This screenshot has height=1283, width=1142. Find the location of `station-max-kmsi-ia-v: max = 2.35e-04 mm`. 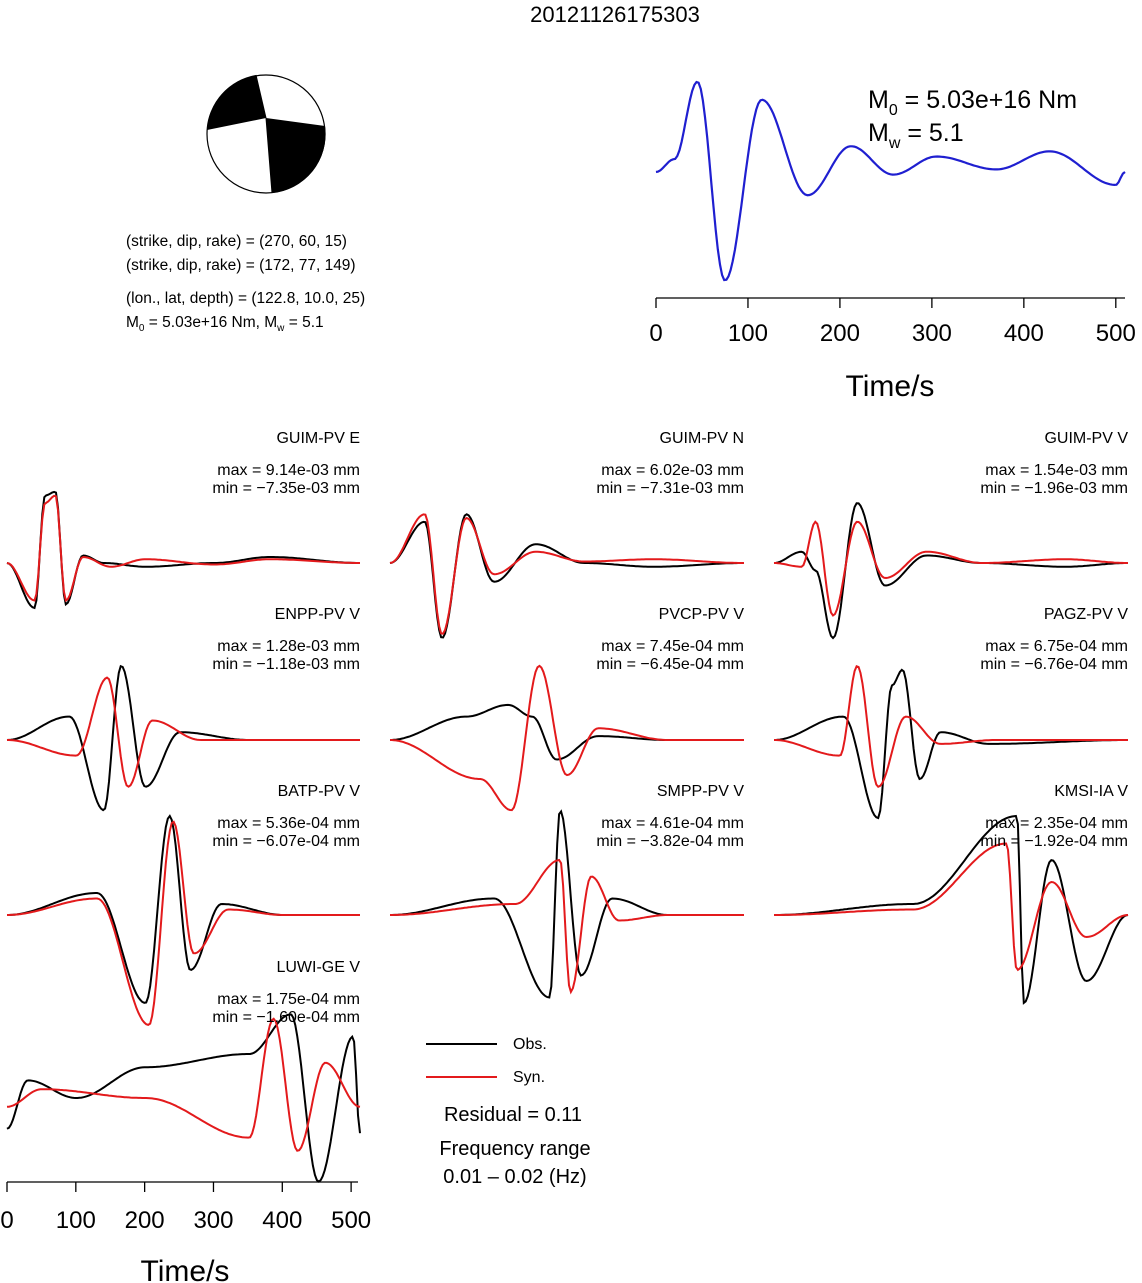

station-max-kmsi-ia-v: max = 2.35e-04 mm is located at coordinates (1056, 823).